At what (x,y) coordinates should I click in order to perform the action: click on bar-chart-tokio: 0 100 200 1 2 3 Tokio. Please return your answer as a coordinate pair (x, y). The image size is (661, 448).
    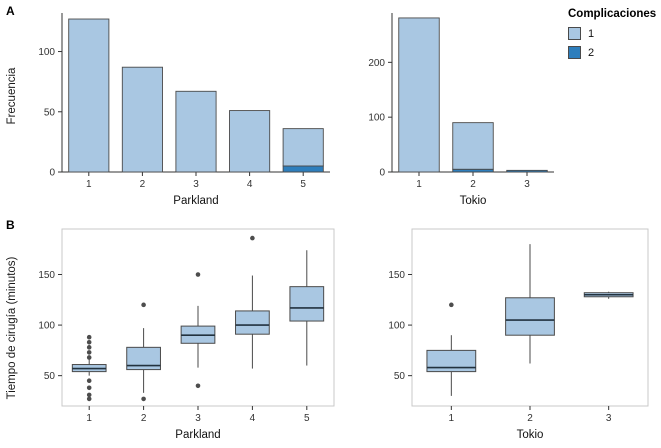
    Looking at the image, I should click on (461, 110).